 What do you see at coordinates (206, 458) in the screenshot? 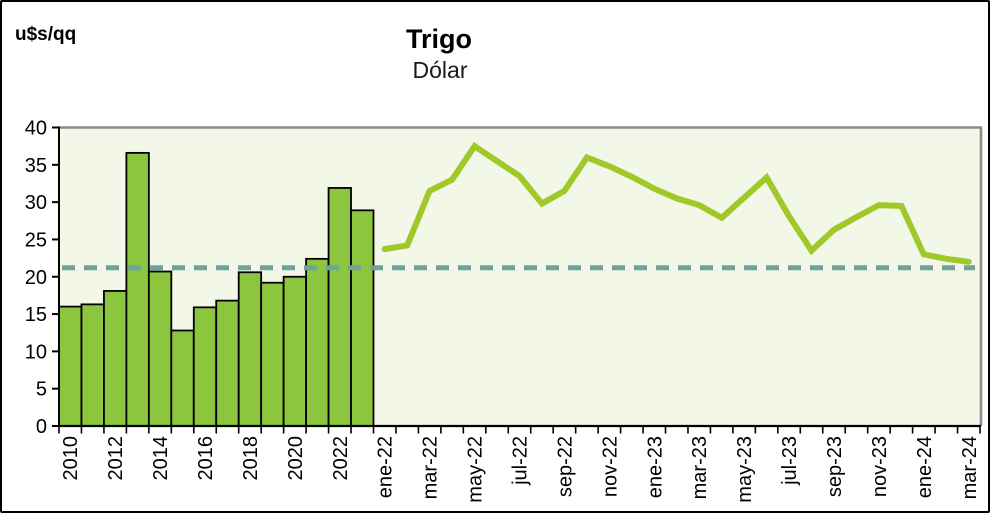
I see `x-tick-label: 2016` at bounding box center [206, 458].